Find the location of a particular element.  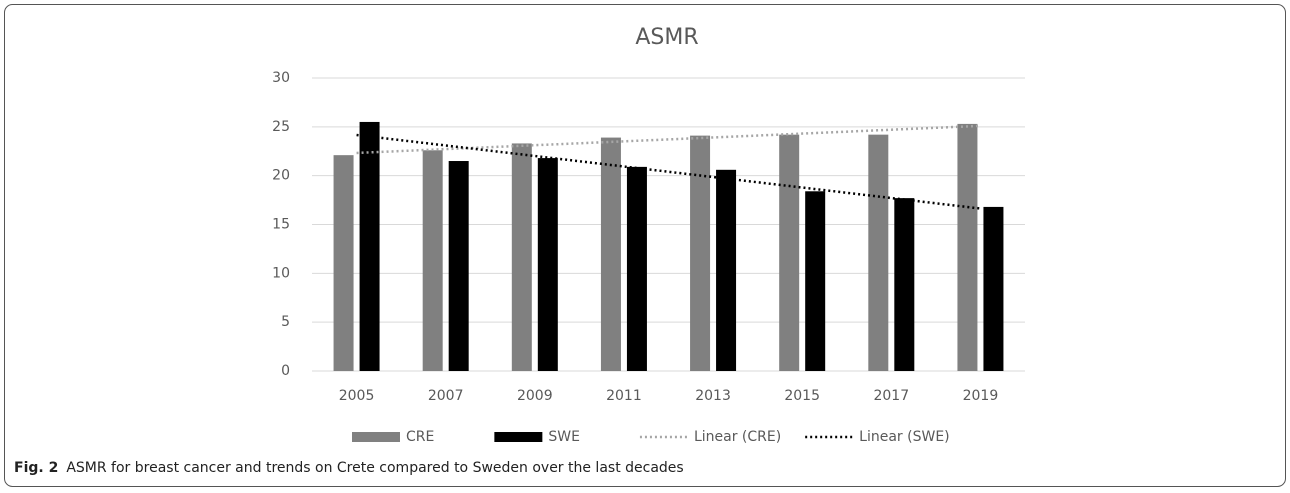

x-tick-label: 2017 is located at coordinates (891, 396).